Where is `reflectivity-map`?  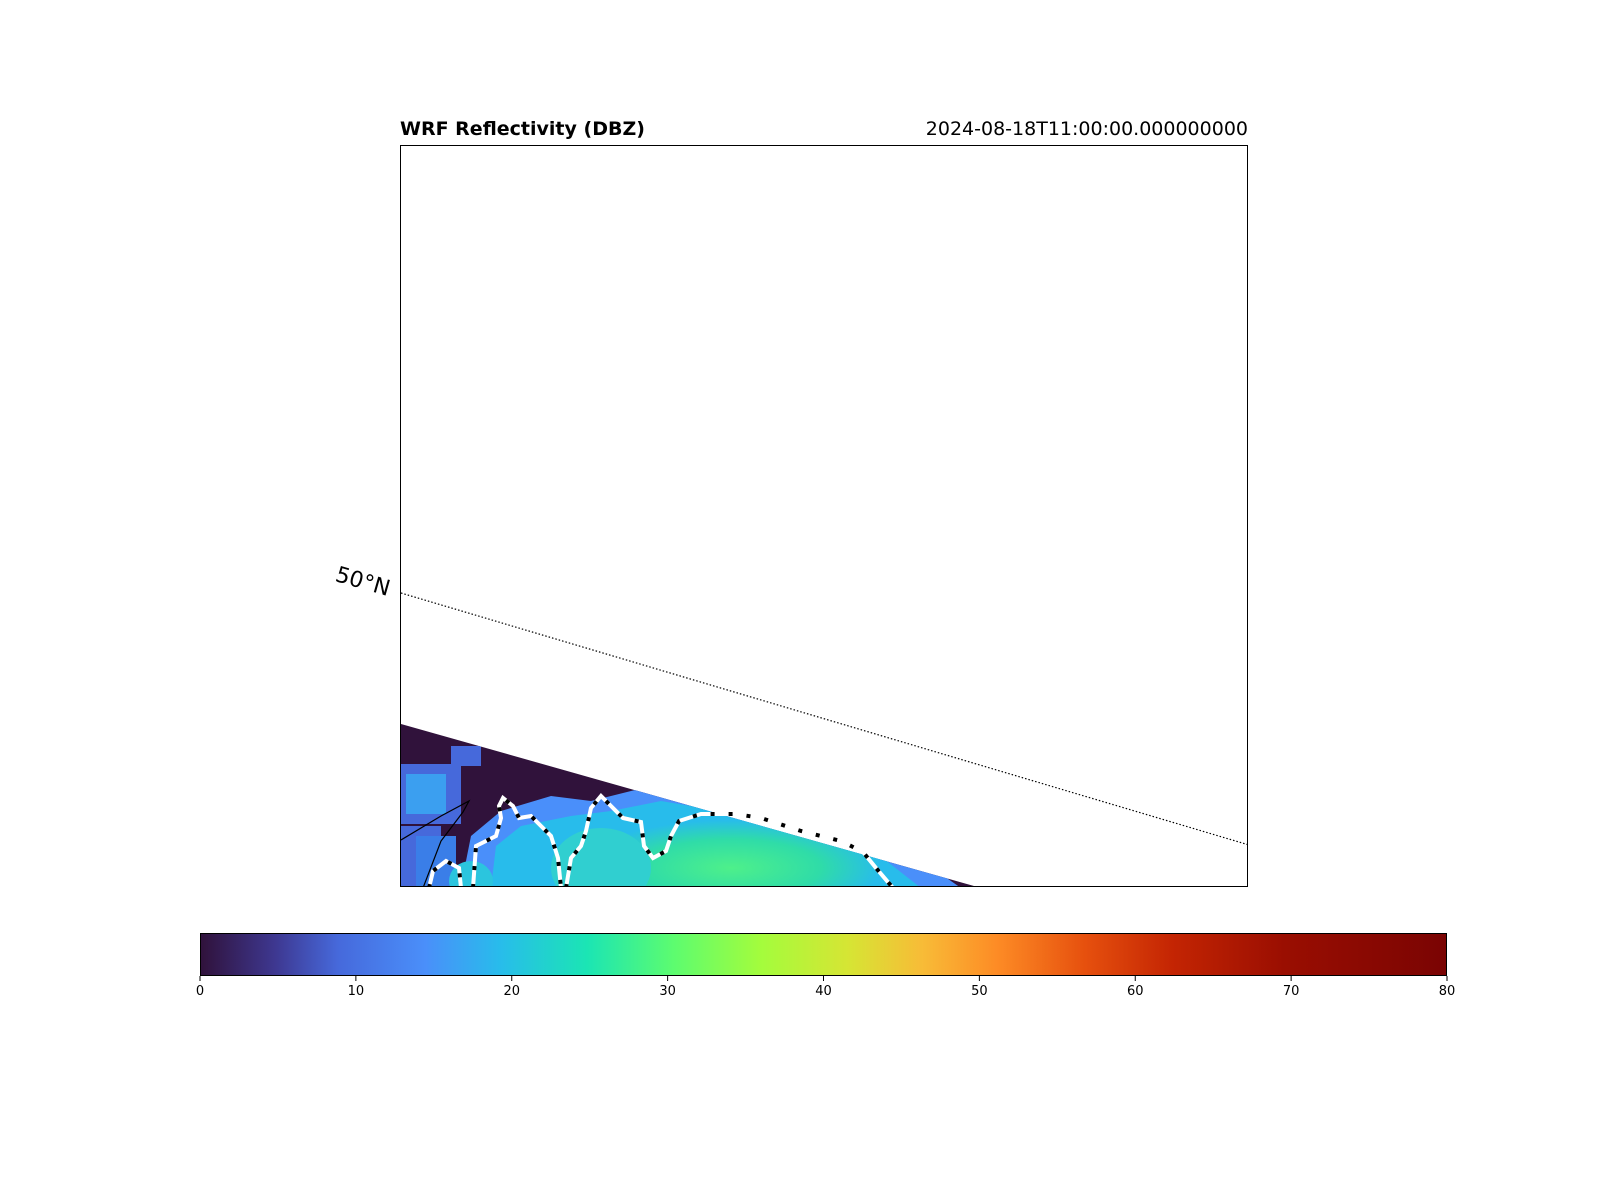 reflectivity-map is located at coordinates (824, 739).